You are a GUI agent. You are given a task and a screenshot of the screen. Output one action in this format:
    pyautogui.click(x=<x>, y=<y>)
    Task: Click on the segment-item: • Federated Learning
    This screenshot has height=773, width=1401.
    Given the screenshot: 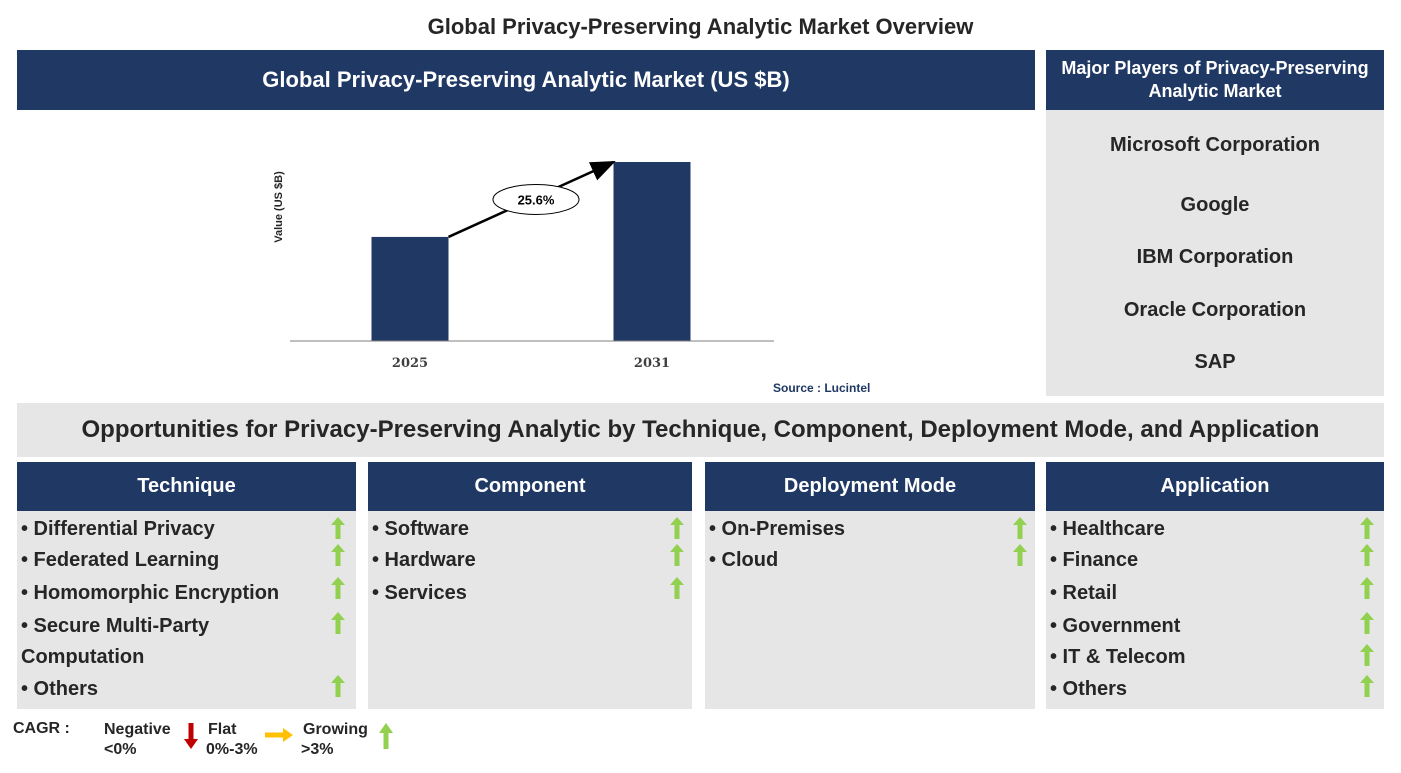 What is the action you would take?
    pyautogui.click(x=120, y=560)
    